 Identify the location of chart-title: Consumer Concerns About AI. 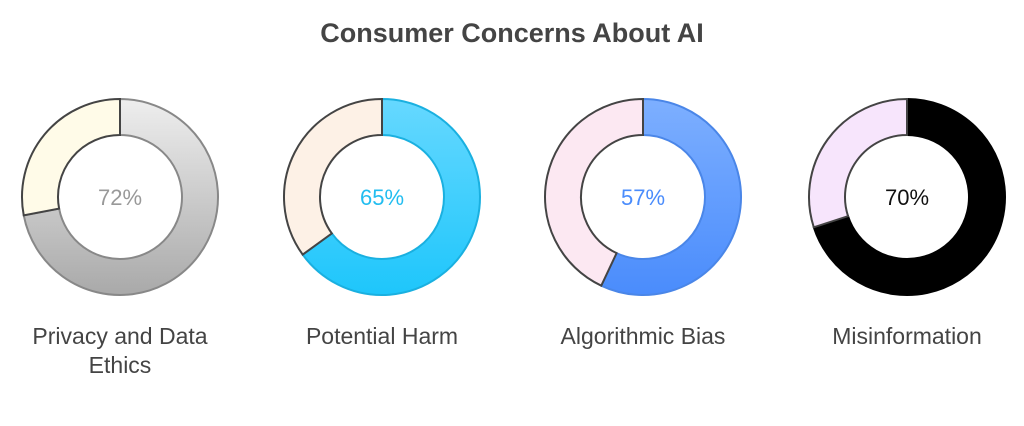
(512, 33).